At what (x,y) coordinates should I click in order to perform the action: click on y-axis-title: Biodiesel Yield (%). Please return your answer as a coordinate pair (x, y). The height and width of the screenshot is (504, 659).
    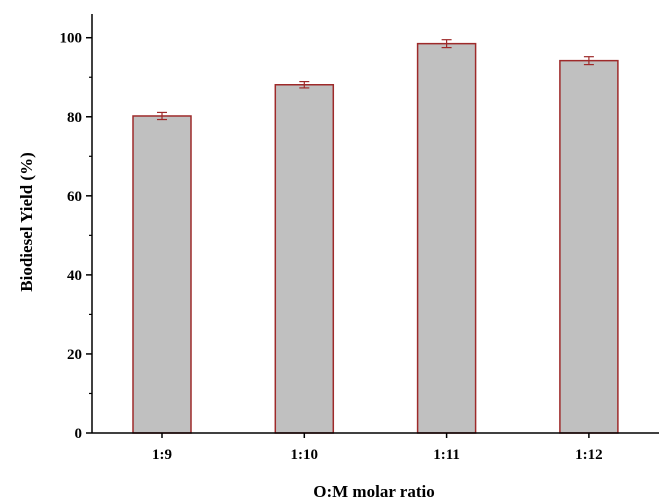
    Looking at the image, I should click on (26, 221).